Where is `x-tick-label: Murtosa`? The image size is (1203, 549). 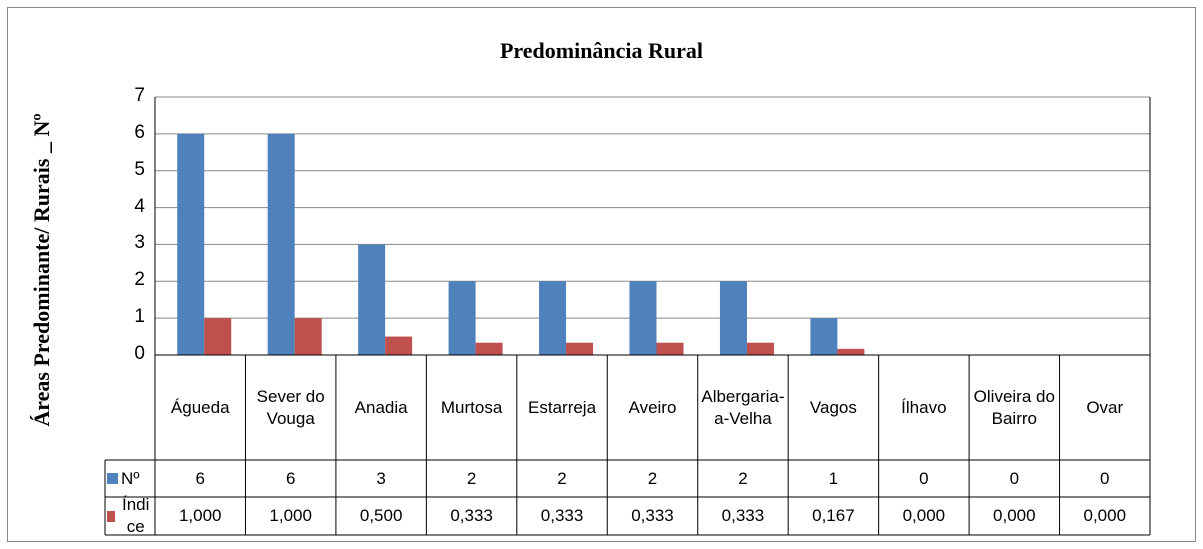
x-tick-label: Murtosa is located at coordinates (471, 407).